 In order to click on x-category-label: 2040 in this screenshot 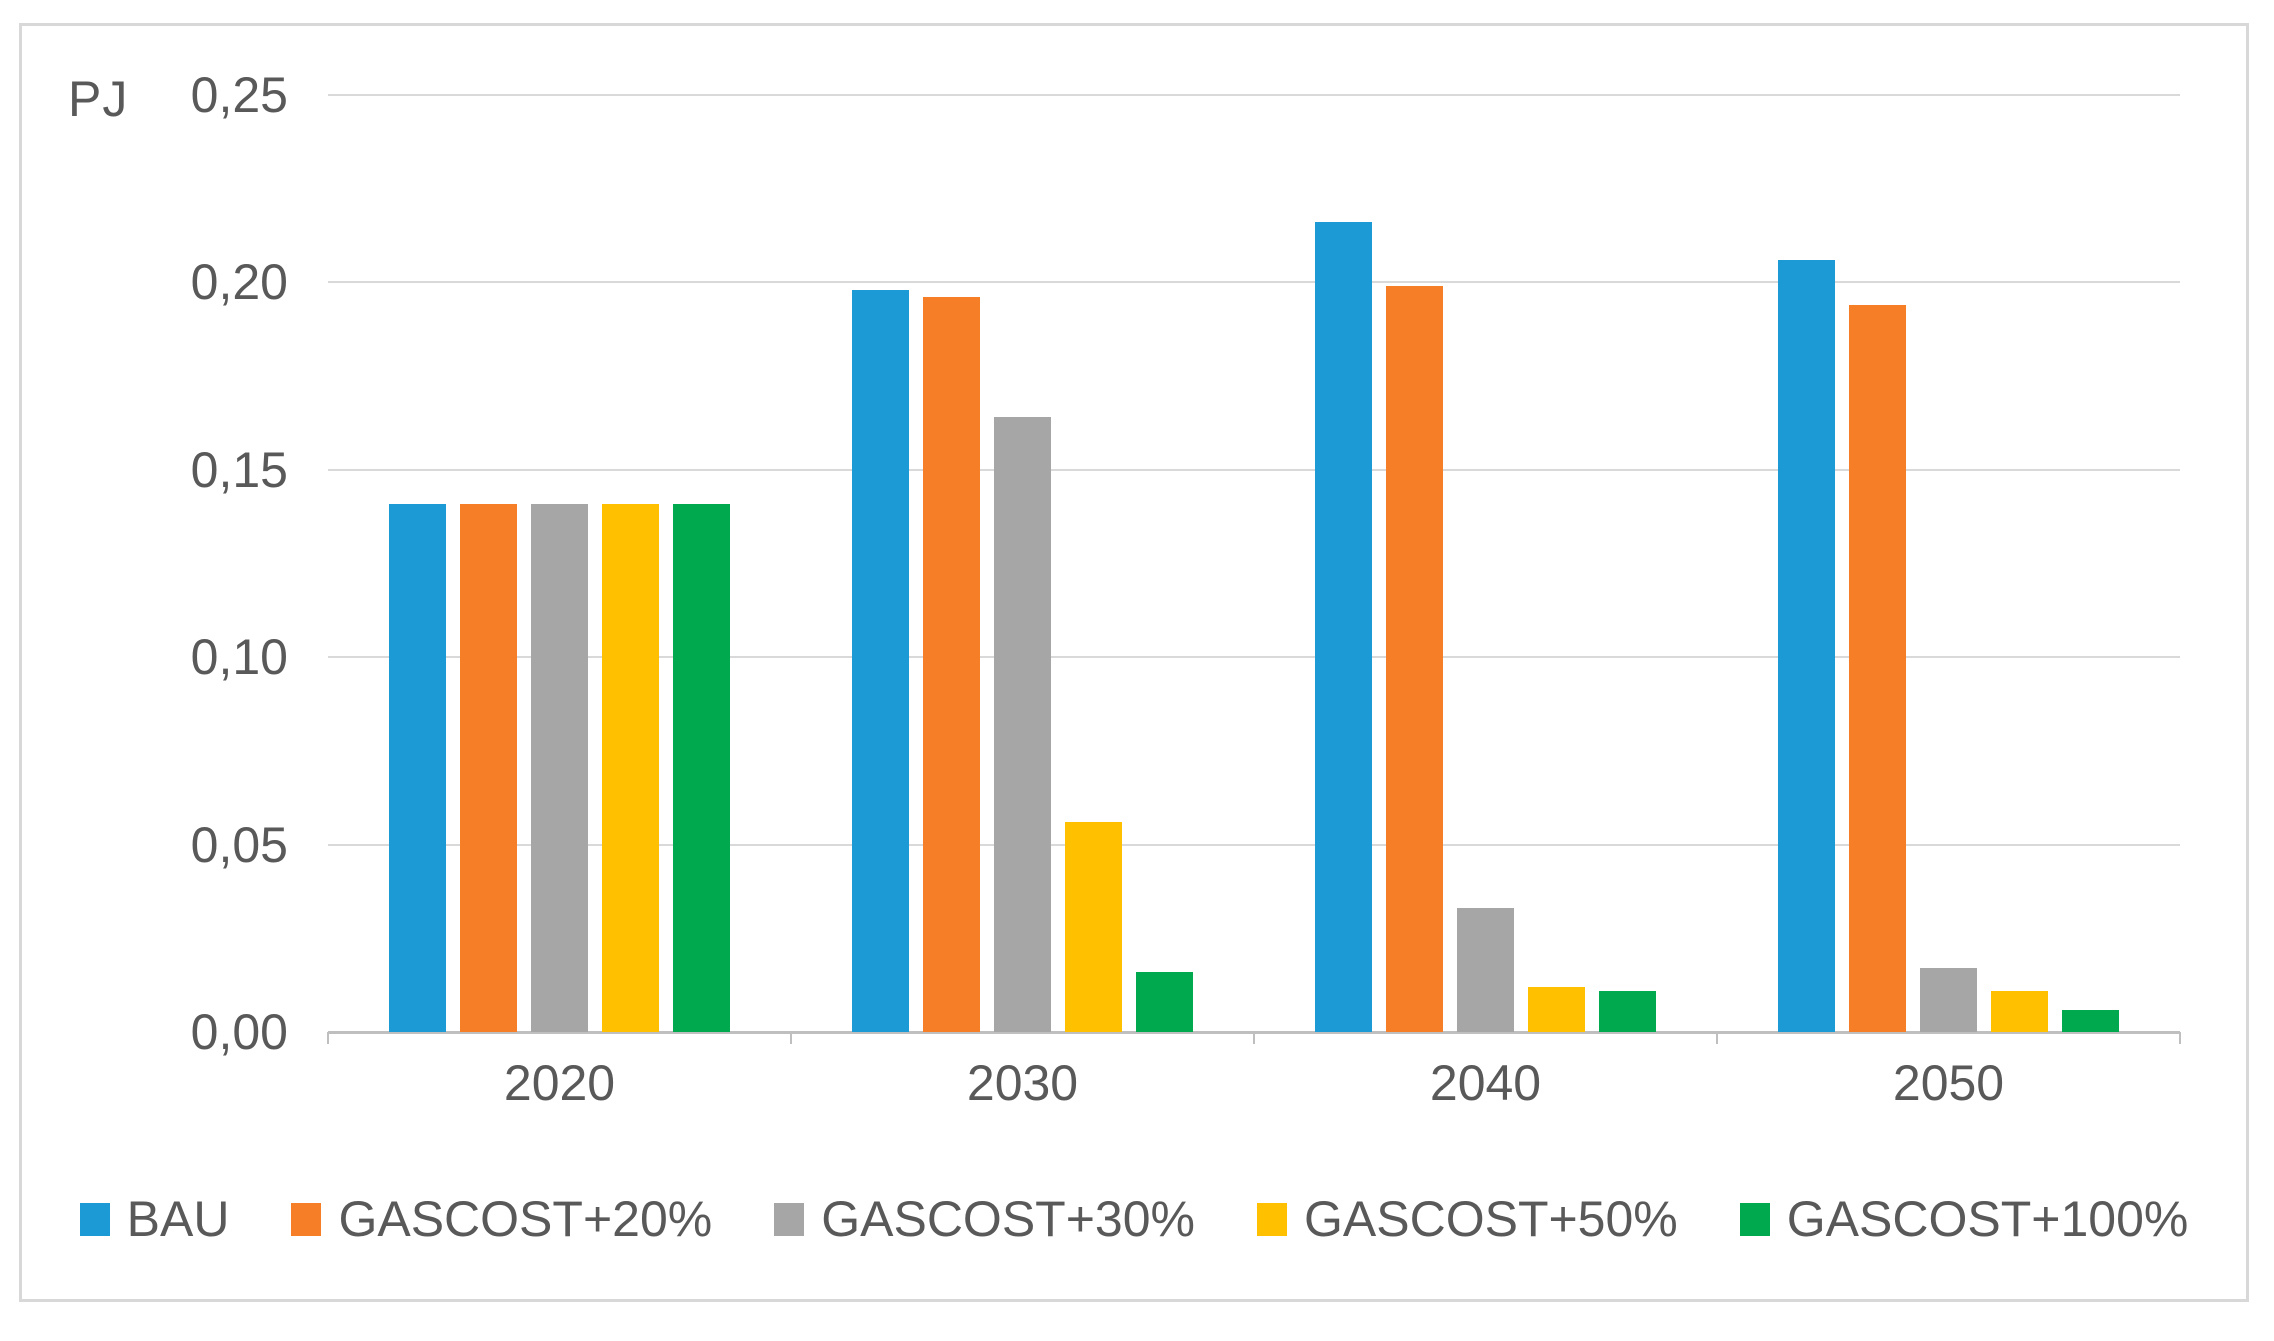, I will do `click(1485, 1083)`.